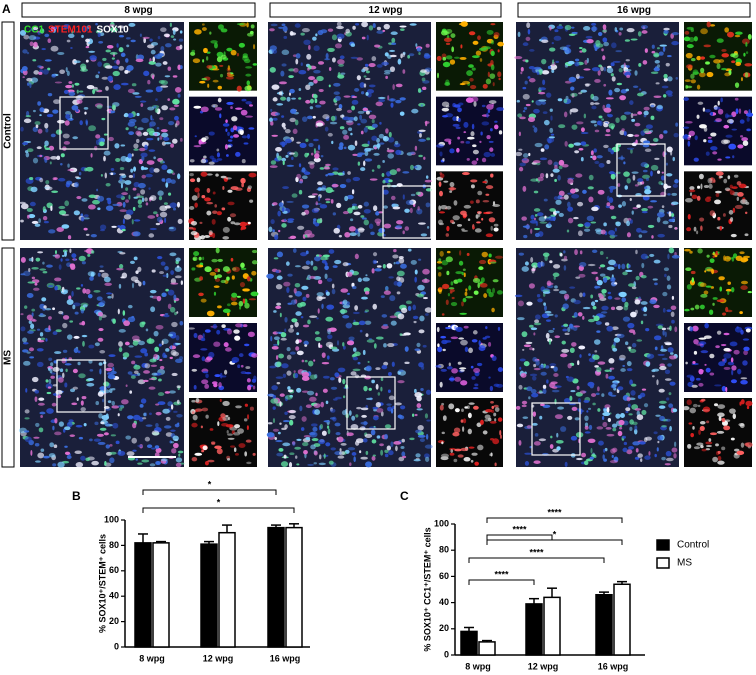  What do you see at coordinates (114, 570) in the screenshot?
I see `y-tick-label: 60` at bounding box center [114, 570].